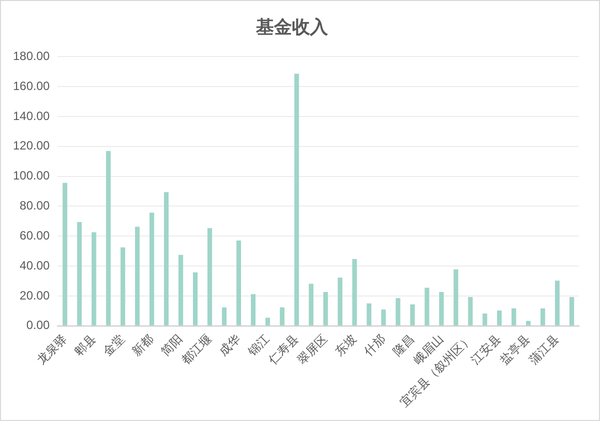  Describe the element at coordinates (52, 349) in the screenshot. I see `x-tick-label: 龙泉驿` at that location.